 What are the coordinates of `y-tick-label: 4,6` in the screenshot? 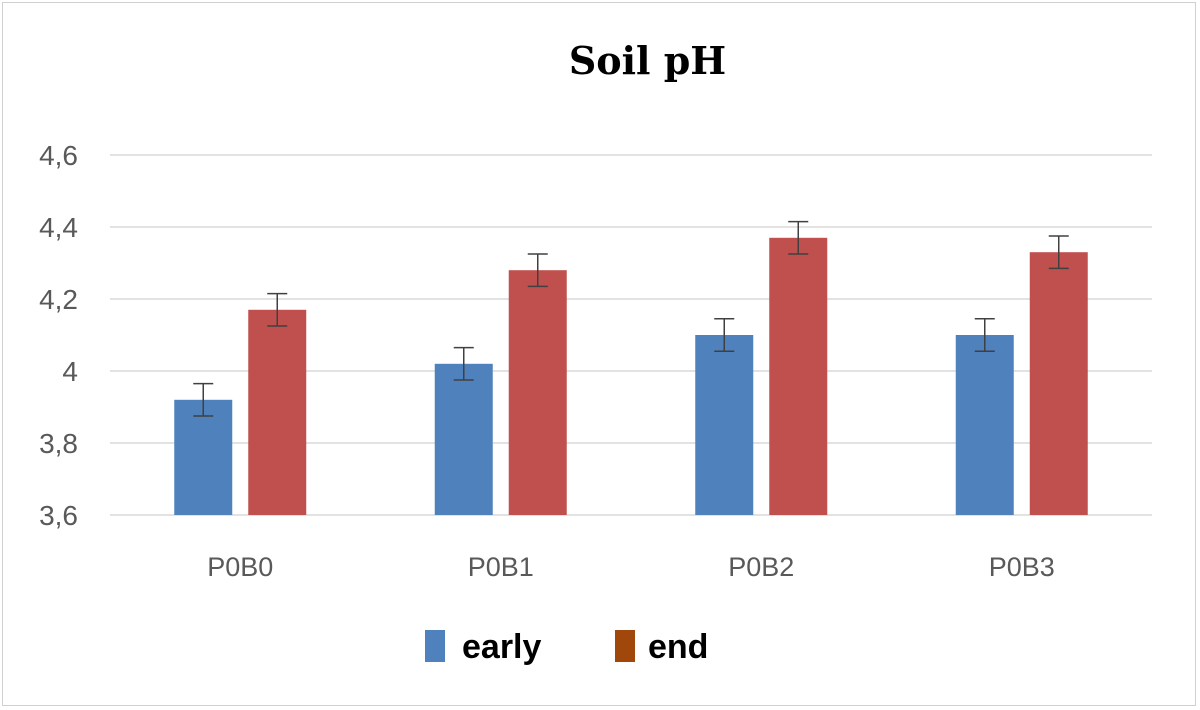 It's located at (58, 155).